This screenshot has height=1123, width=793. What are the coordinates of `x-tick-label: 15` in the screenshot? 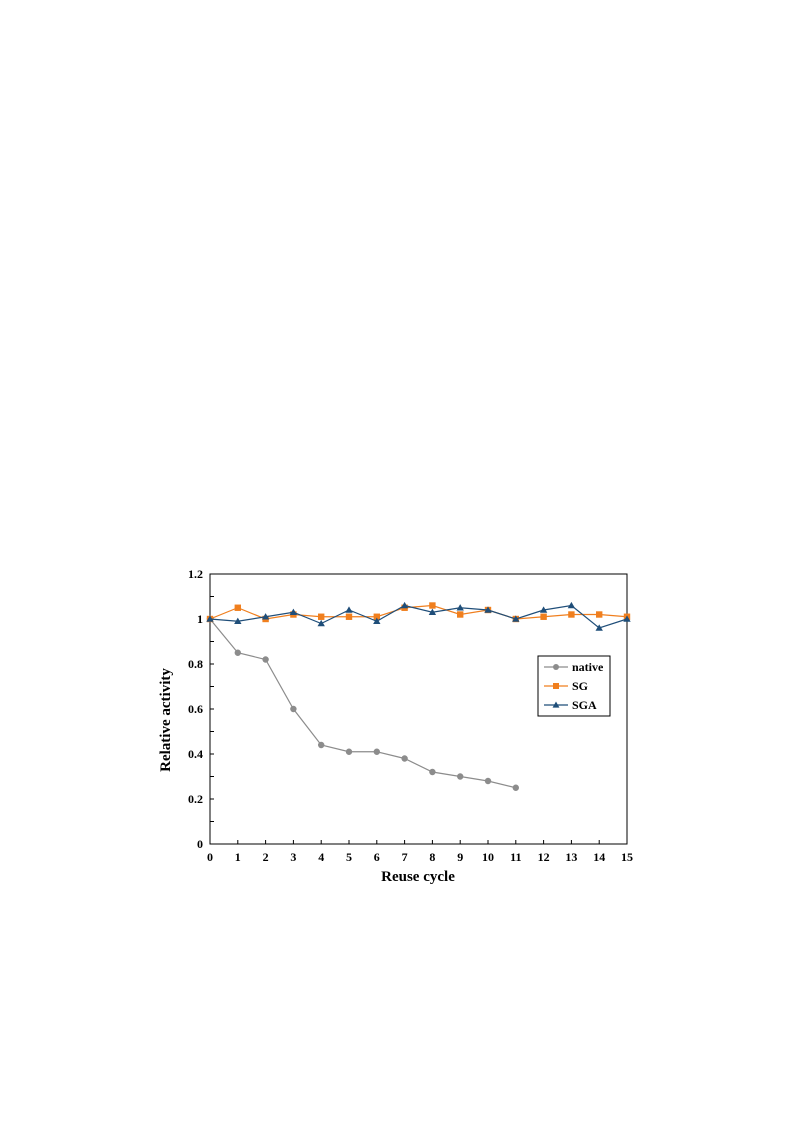 It's located at (627, 857).